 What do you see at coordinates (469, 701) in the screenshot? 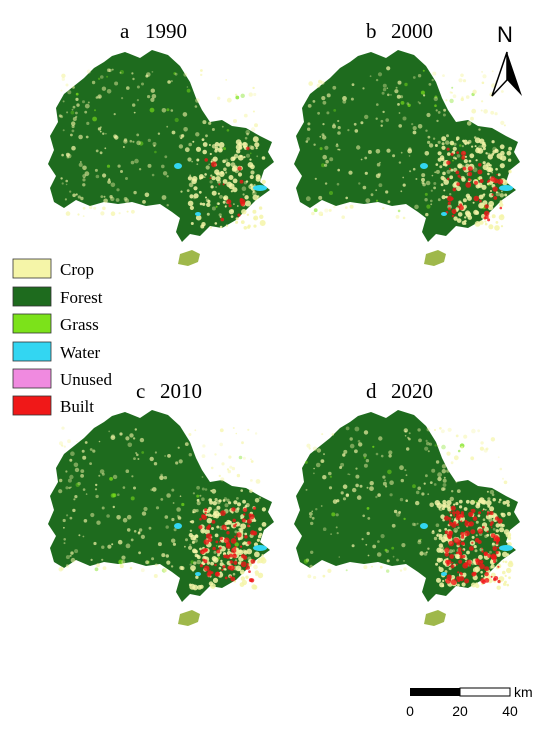
I see `scale-bar: km 0 20 40` at bounding box center [469, 701].